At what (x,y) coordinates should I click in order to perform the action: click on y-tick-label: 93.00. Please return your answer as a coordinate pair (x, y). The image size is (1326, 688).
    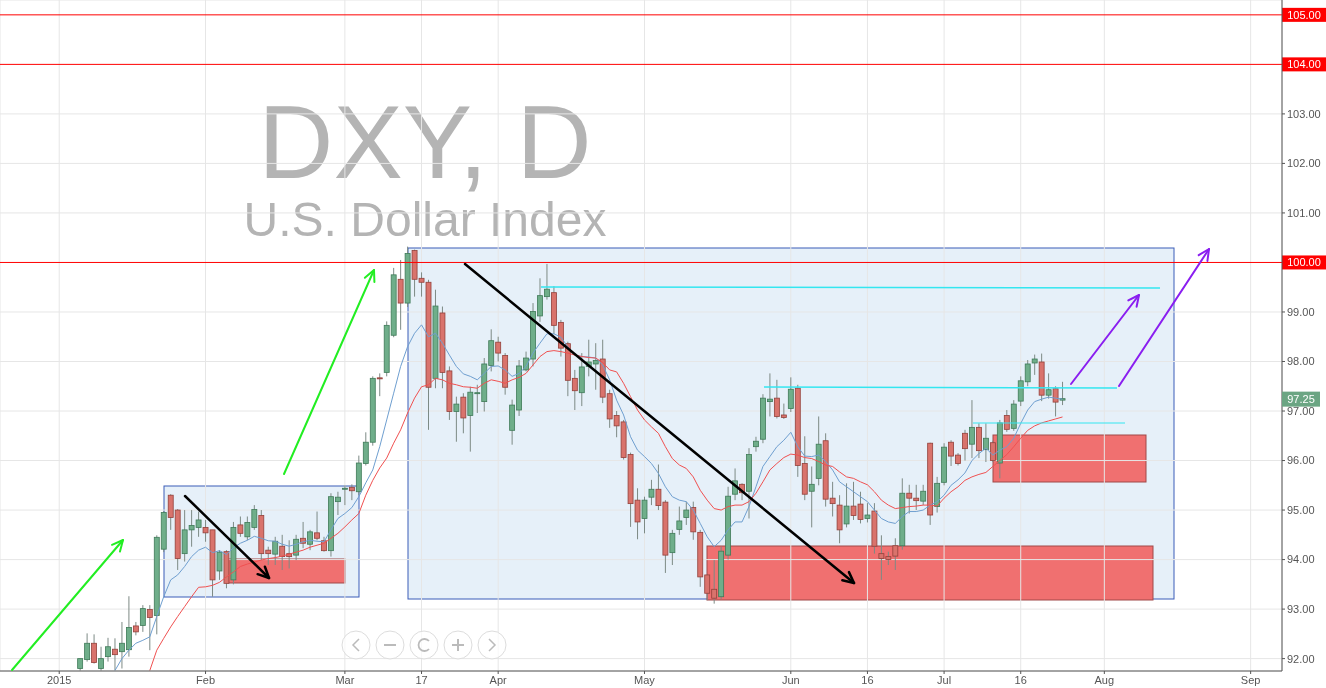
    Looking at the image, I should click on (1301, 609).